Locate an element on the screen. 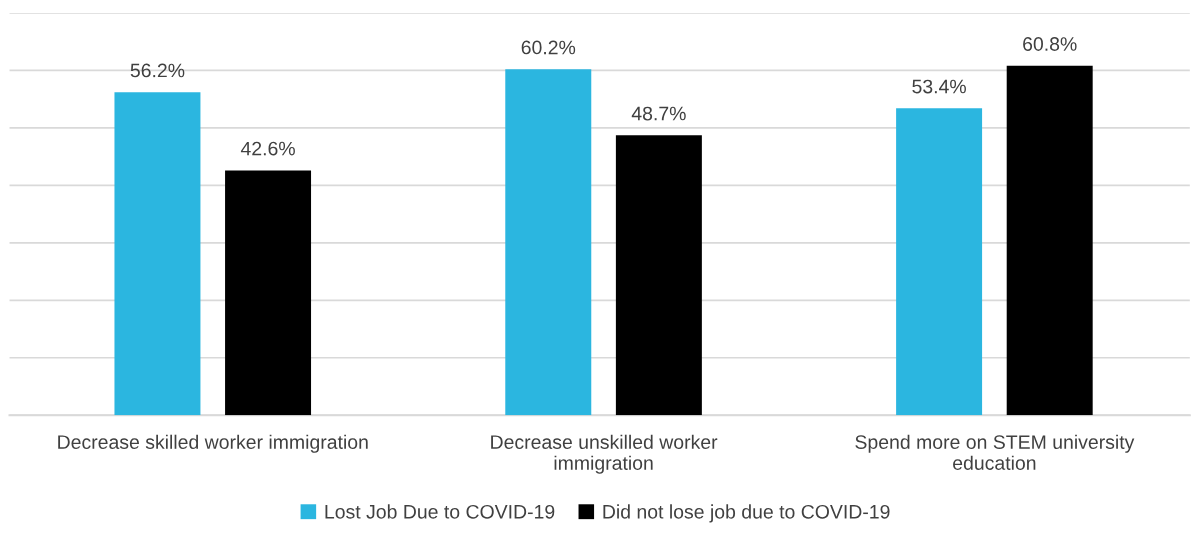 The image size is (1191, 540). x-tick-label: Decrease skilled worker immigration is located at coordinates (213, 443).